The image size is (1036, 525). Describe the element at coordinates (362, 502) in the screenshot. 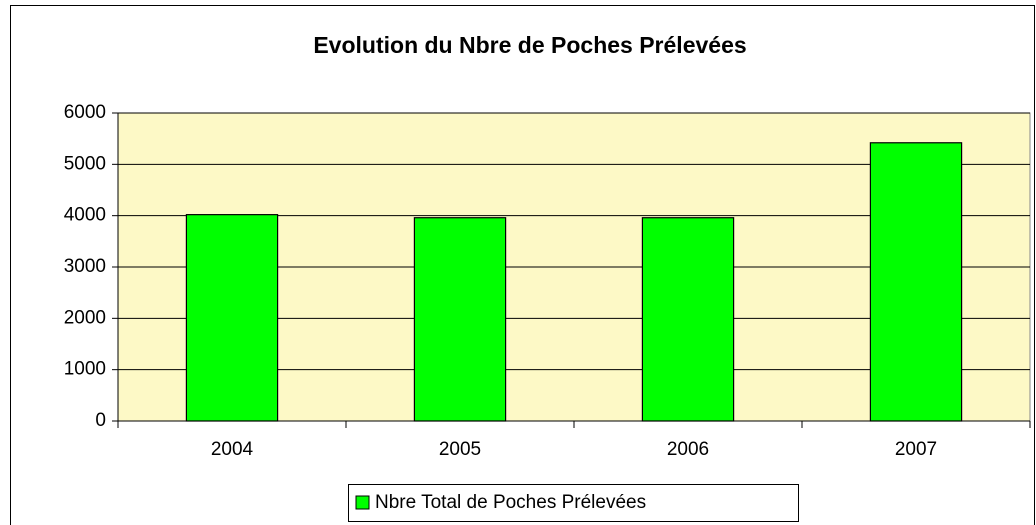

I see `legend-swatch` at that location.